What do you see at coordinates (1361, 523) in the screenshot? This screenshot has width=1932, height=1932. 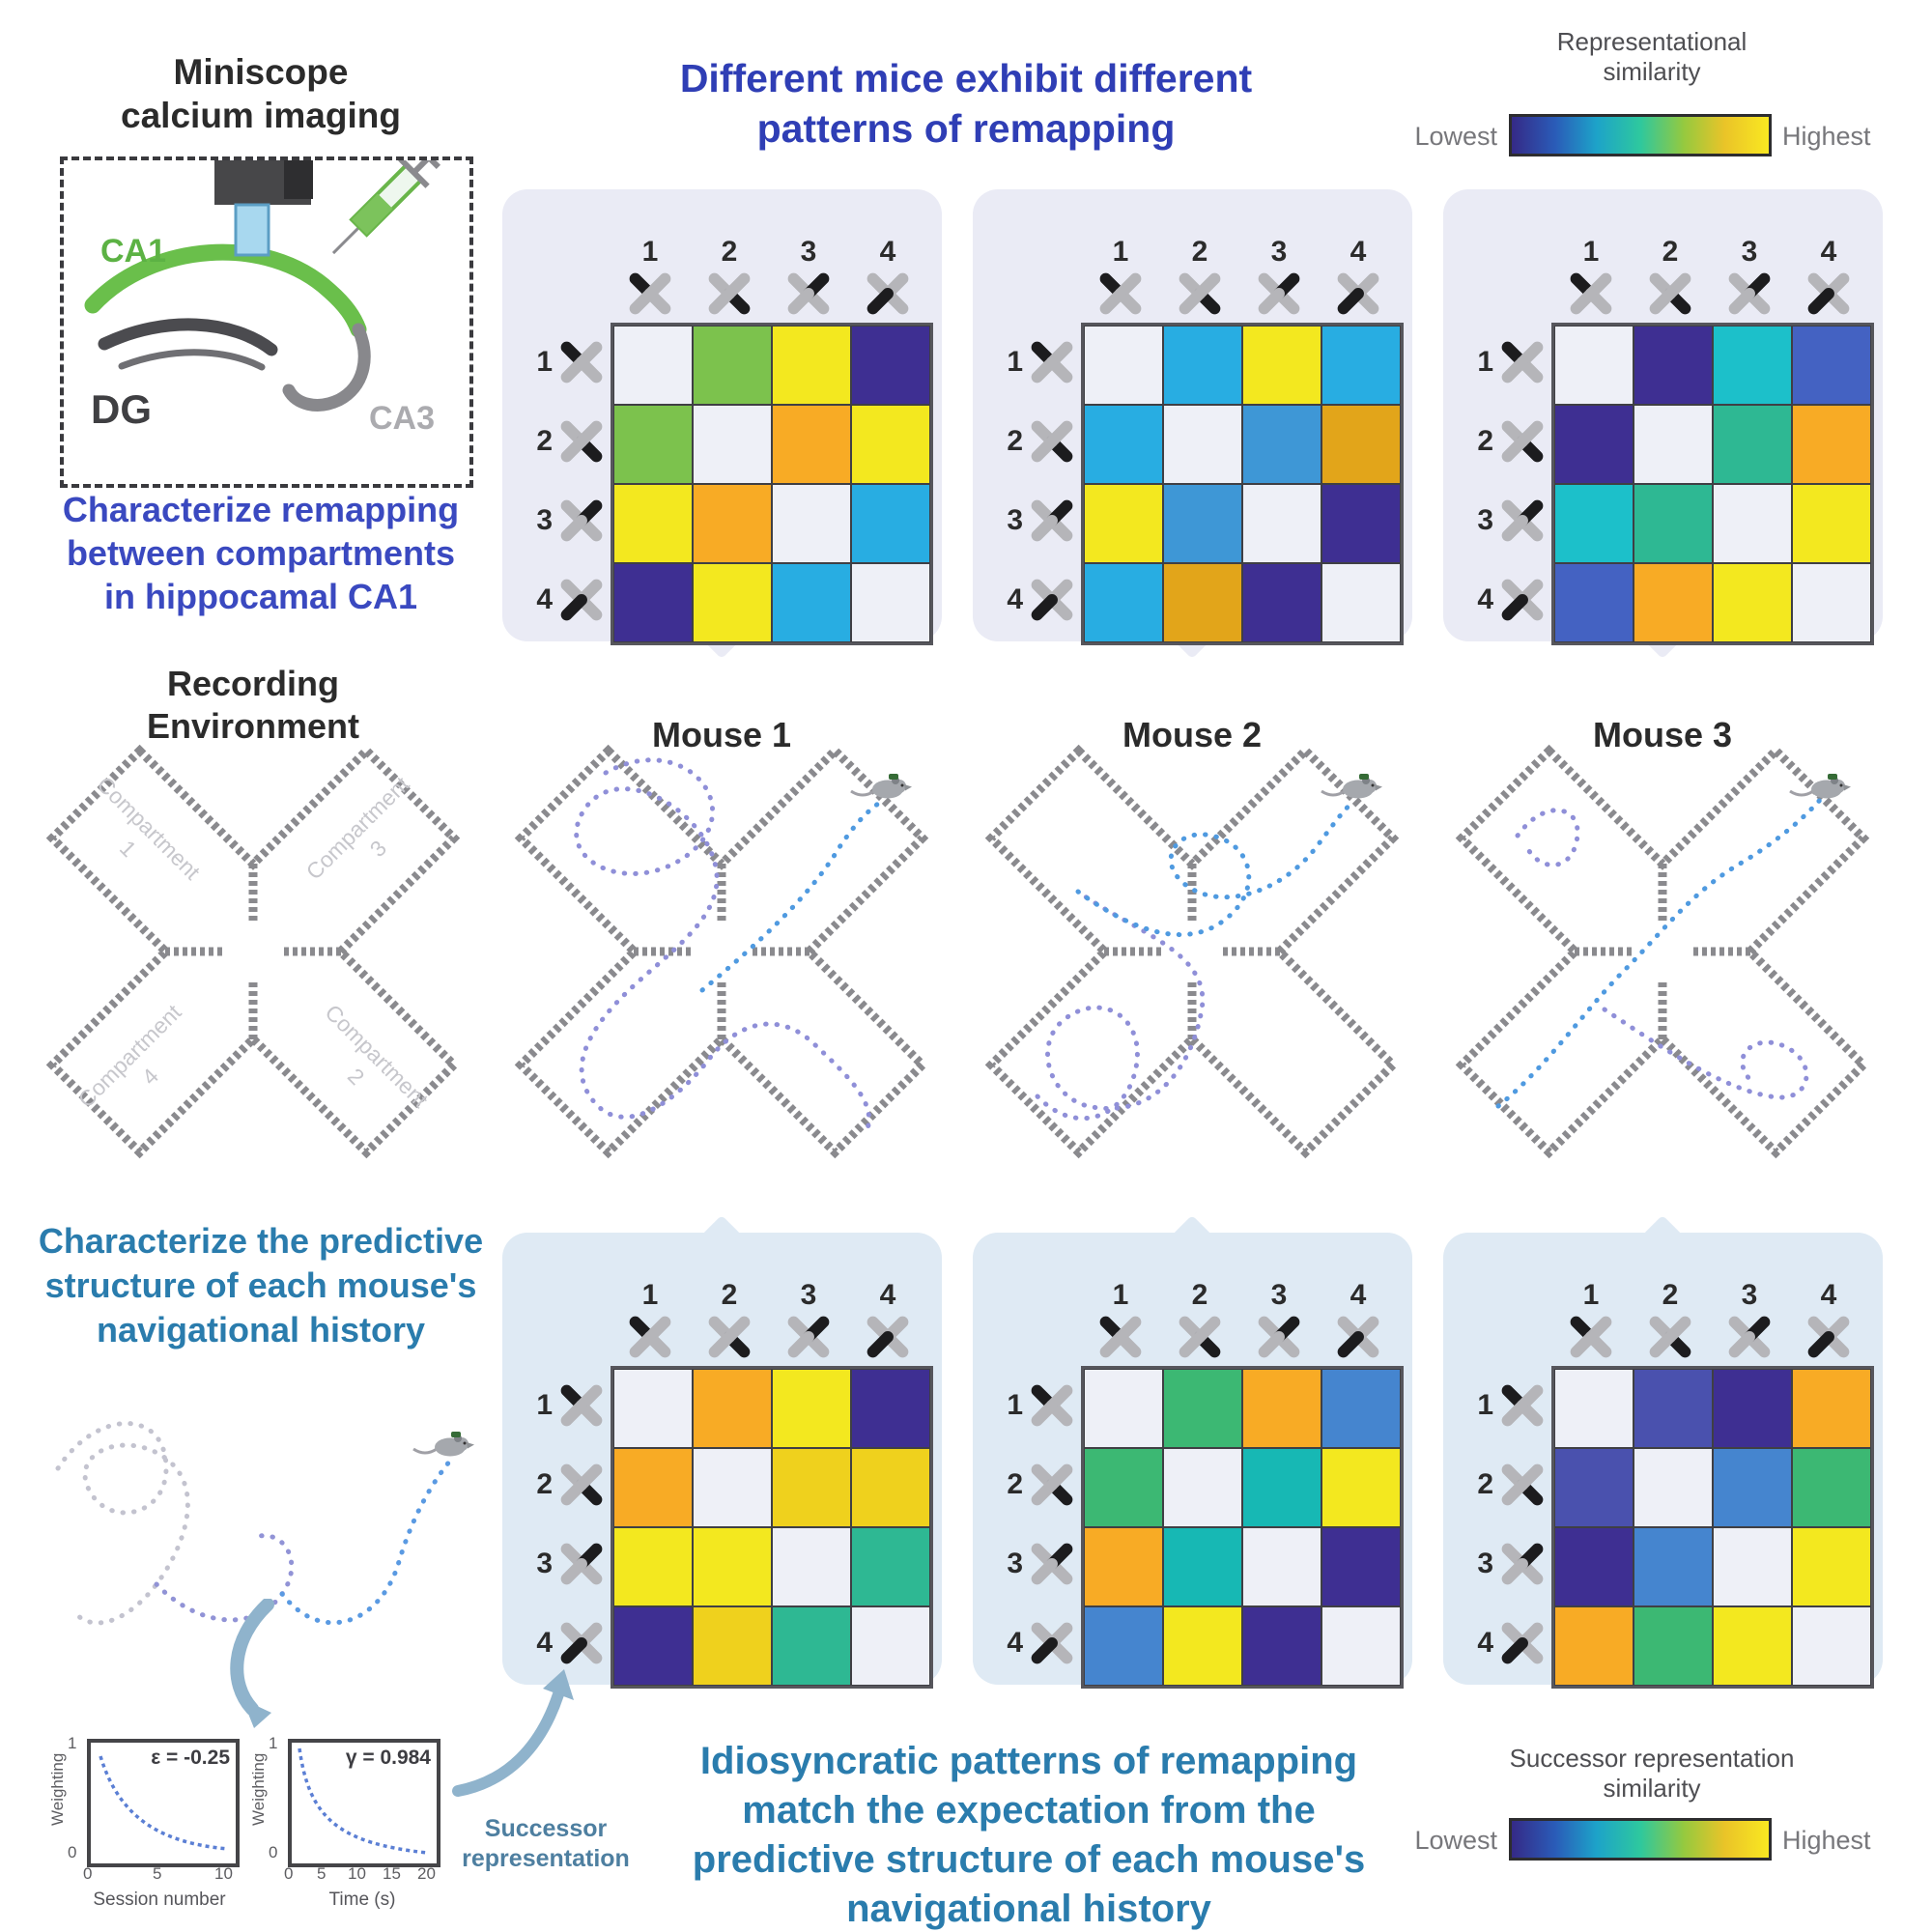 I see `matrix-cell-r3c4` at bounding box center [1361, 523].